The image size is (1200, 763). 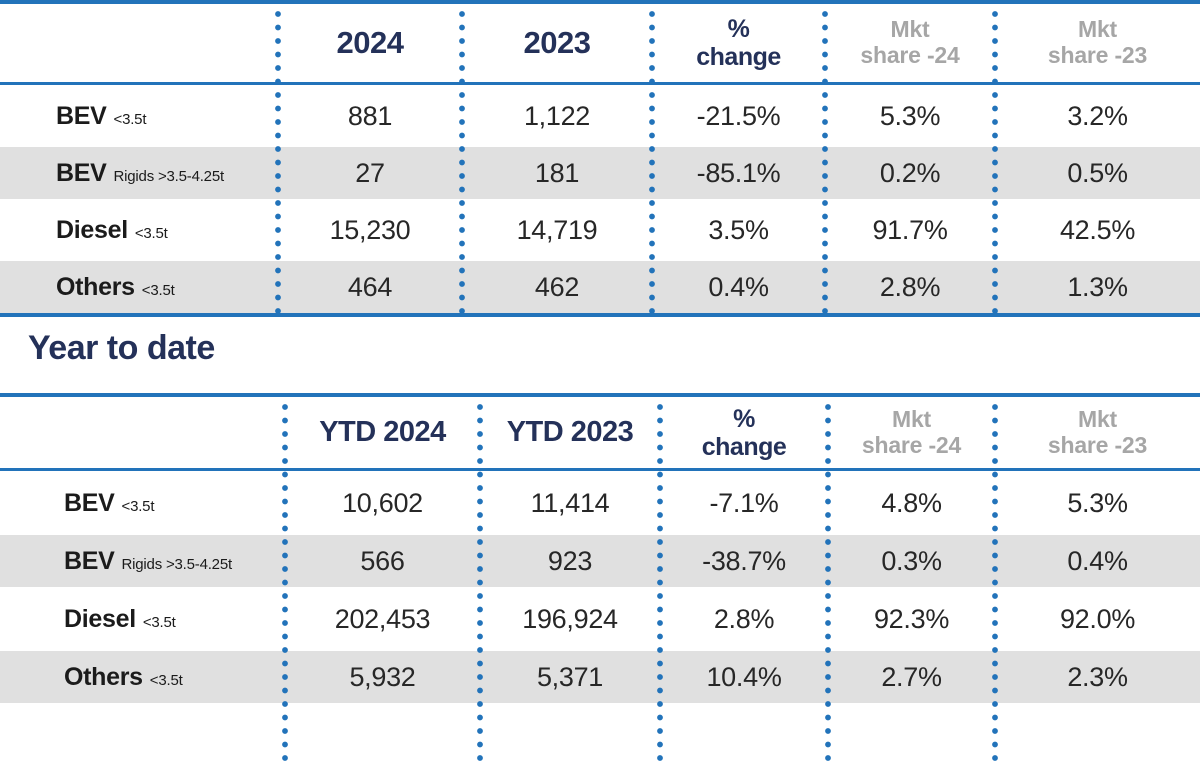 I want to click on table-cell: 881, so click(x=370, y=115).